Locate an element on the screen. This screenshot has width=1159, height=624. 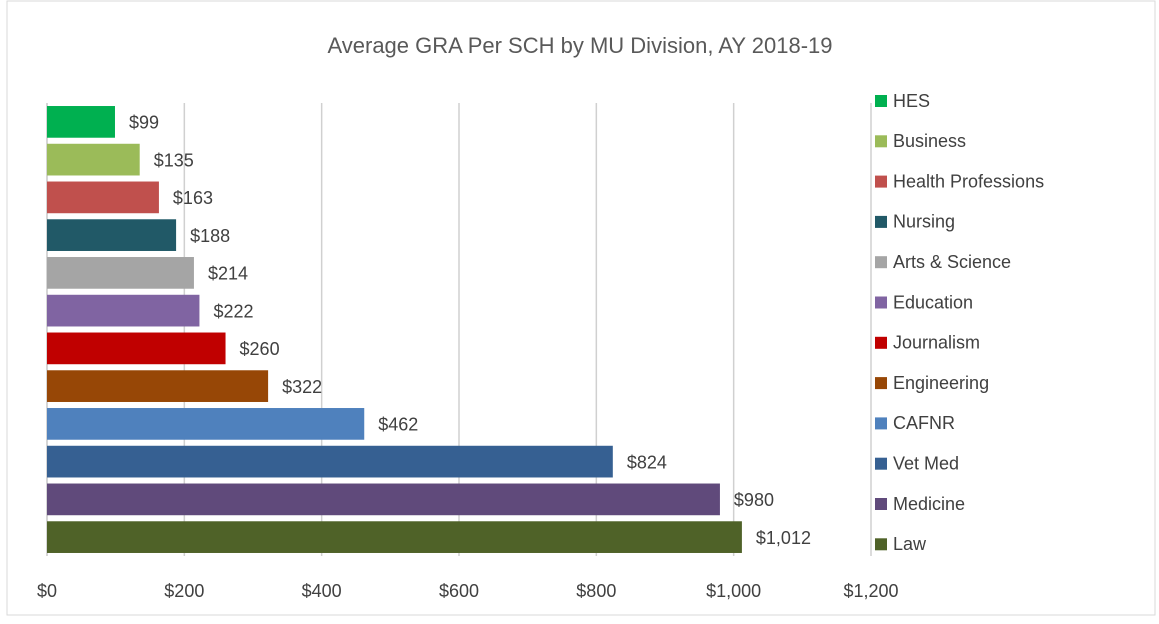
legend-label: CAFNR is located at coordinates (924, 423).